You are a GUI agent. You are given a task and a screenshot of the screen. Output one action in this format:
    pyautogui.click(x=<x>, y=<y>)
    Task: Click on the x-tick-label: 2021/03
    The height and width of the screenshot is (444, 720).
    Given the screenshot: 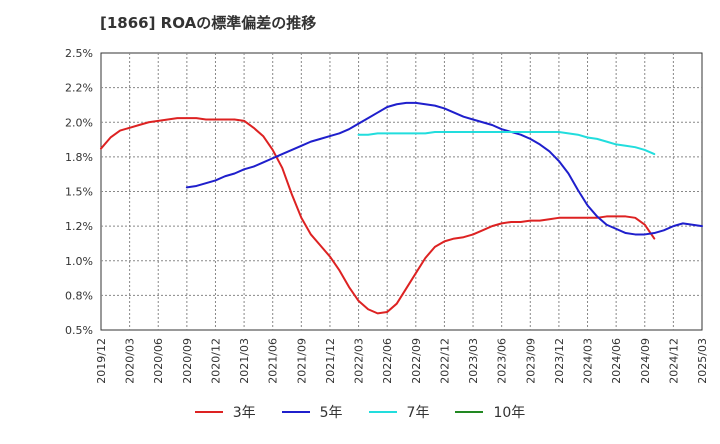 What is the action you would take?
    pyautogui.click(x=244, y=361)
    